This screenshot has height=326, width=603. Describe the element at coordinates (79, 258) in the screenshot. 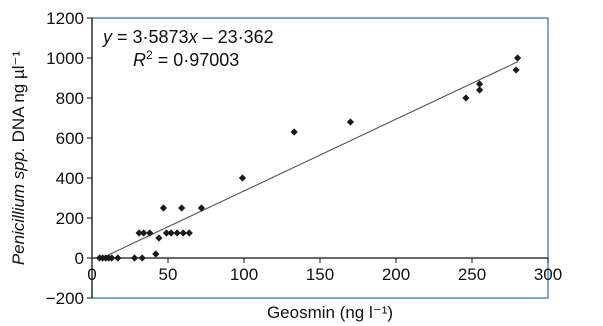

I see `y-tick-label: 0` at that location.